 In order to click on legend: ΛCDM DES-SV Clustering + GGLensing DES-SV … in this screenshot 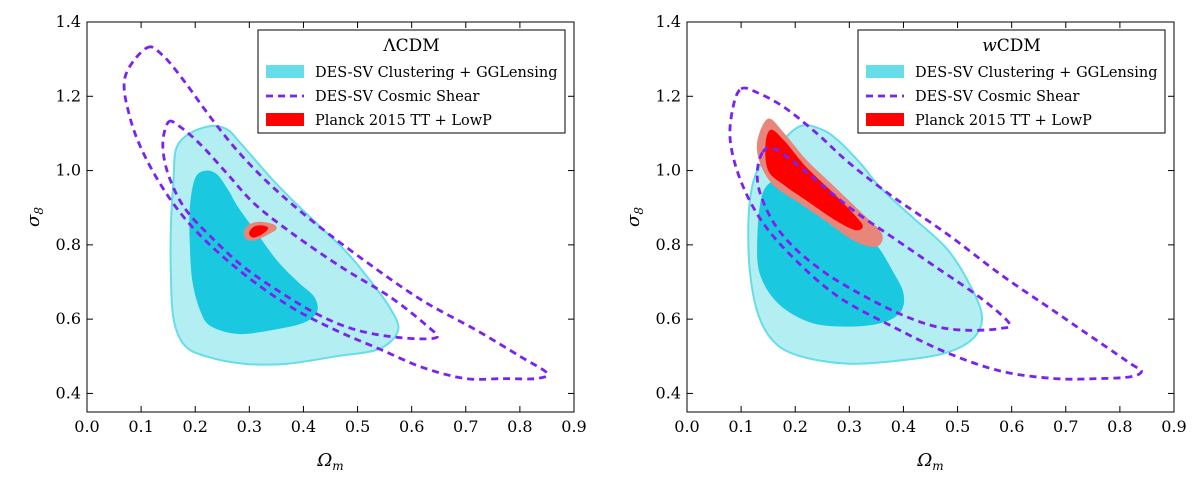, I will do `click(411, 81)`.